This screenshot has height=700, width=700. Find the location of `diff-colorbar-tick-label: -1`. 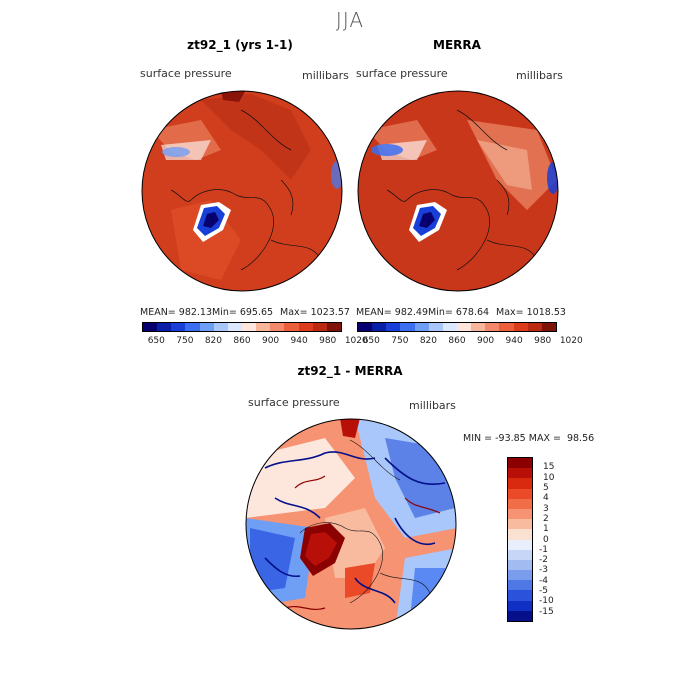

diff-colorbar-tick-label: -1 is located at coordinates (543, 549).